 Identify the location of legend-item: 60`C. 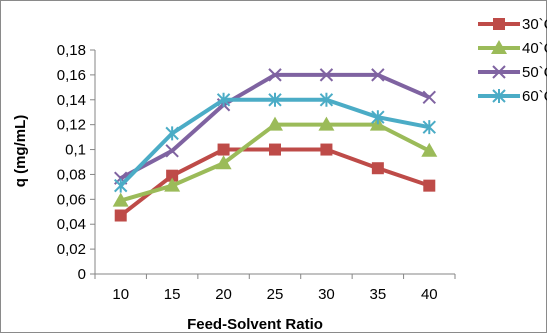
(512, 96).